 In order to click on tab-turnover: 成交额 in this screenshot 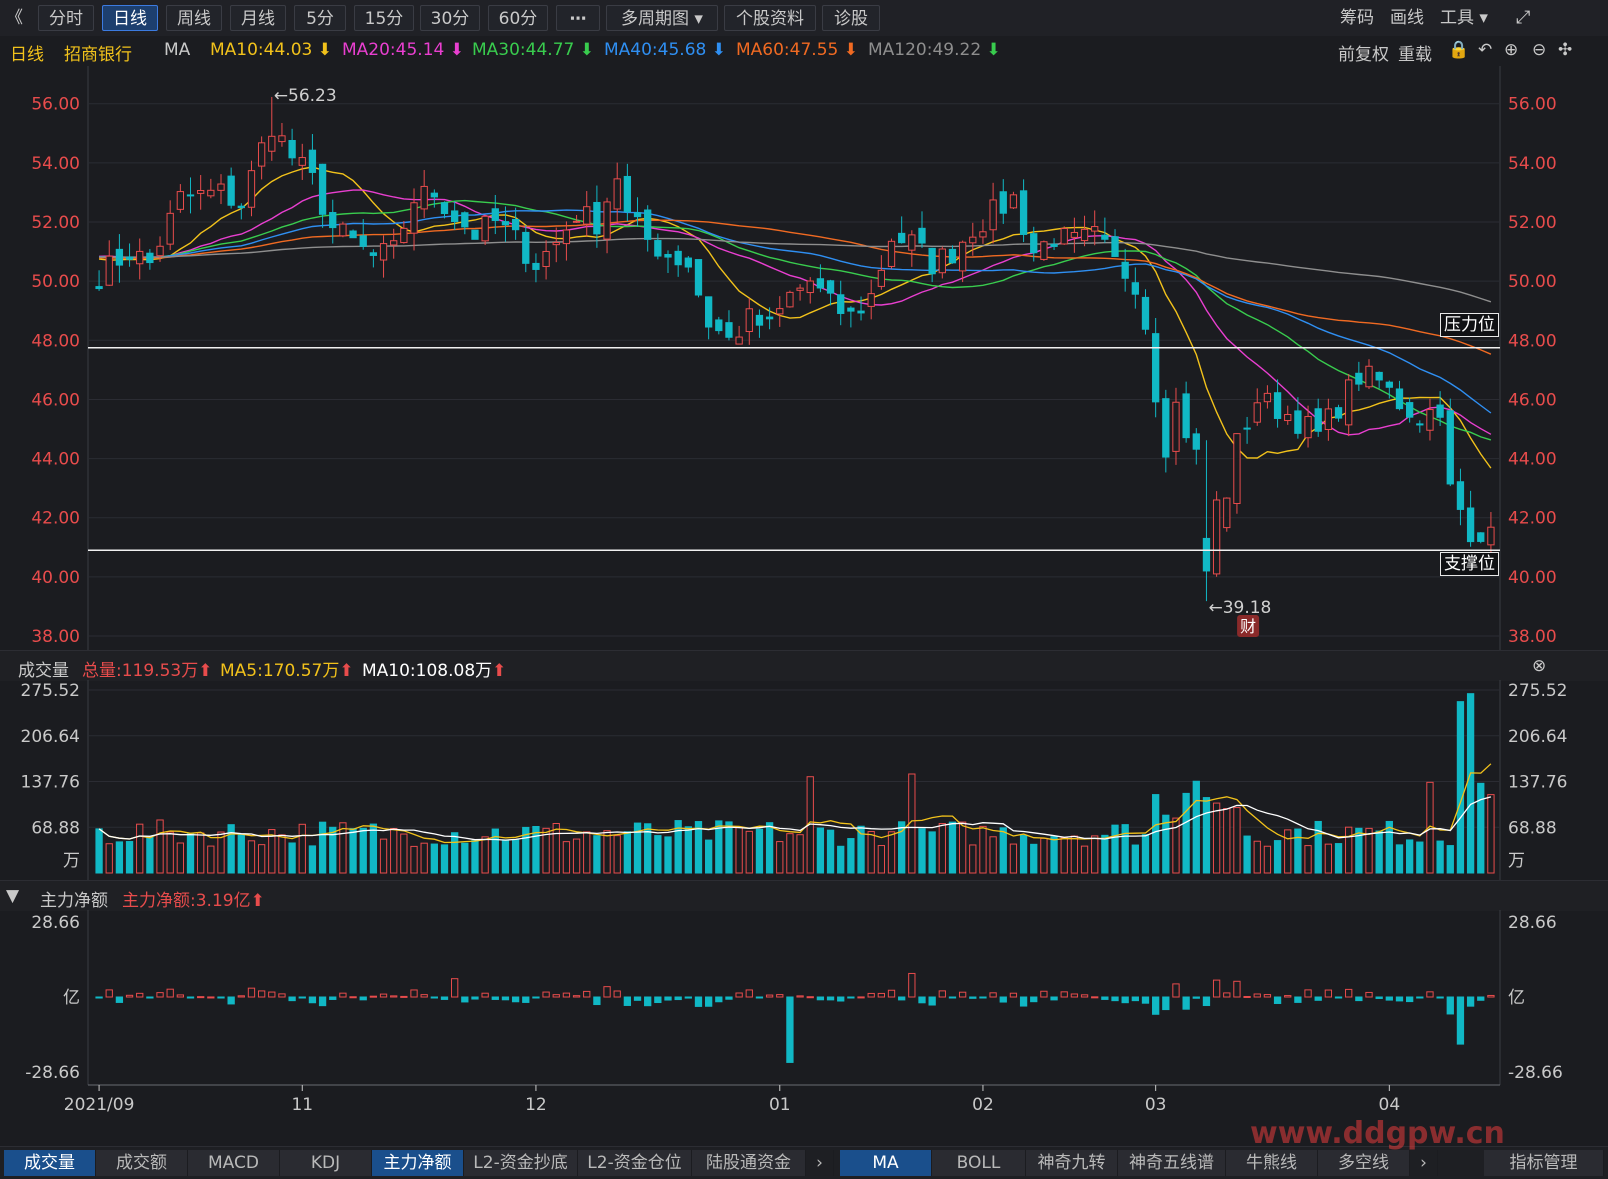, I will do `click(142, 1163)`.